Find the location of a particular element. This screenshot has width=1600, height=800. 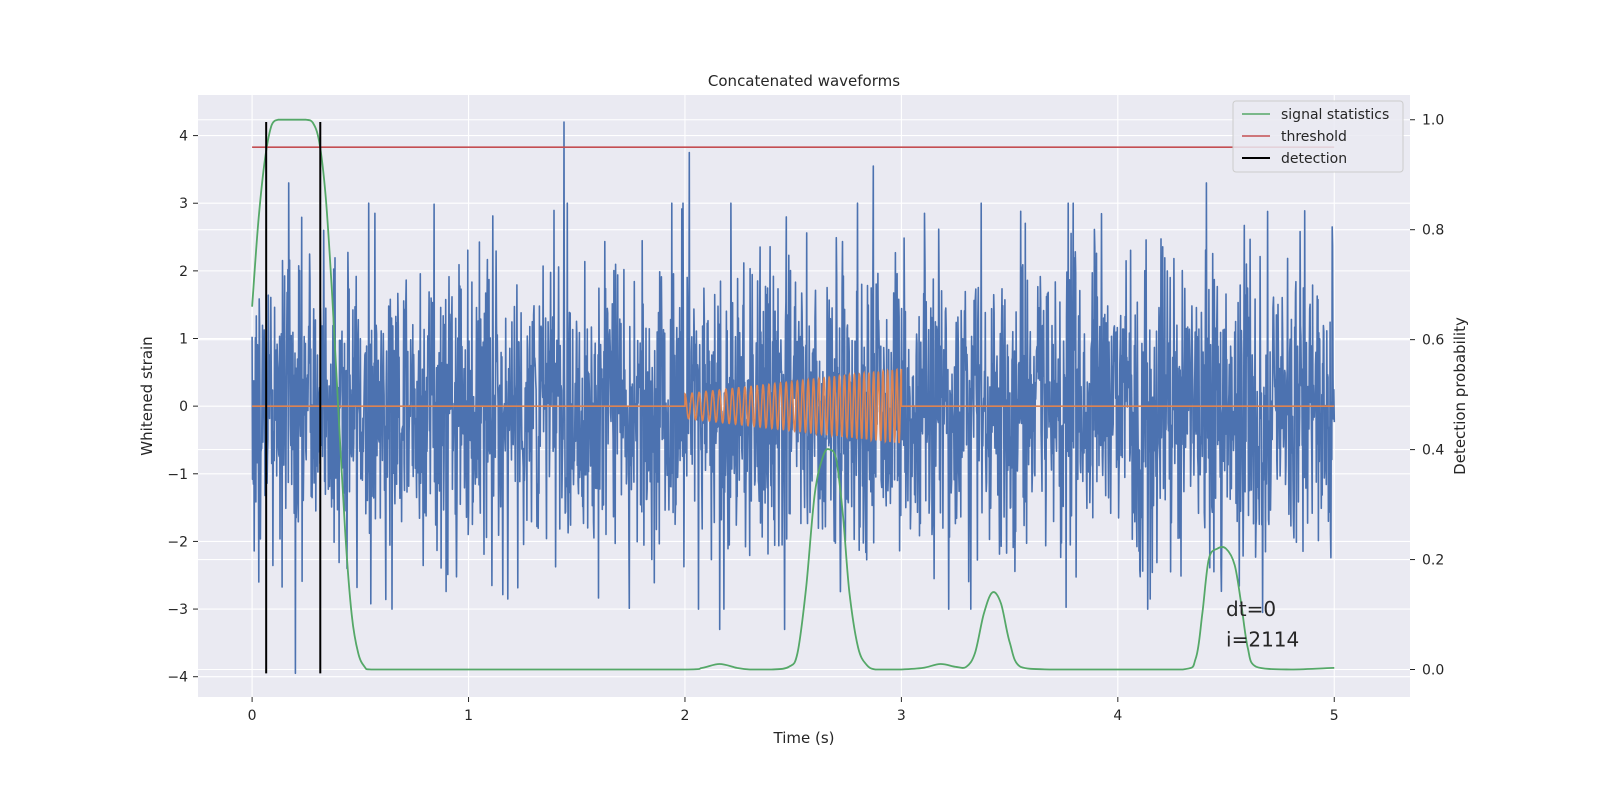

x-tick-label: 1 is located at coordinates (468, 716).